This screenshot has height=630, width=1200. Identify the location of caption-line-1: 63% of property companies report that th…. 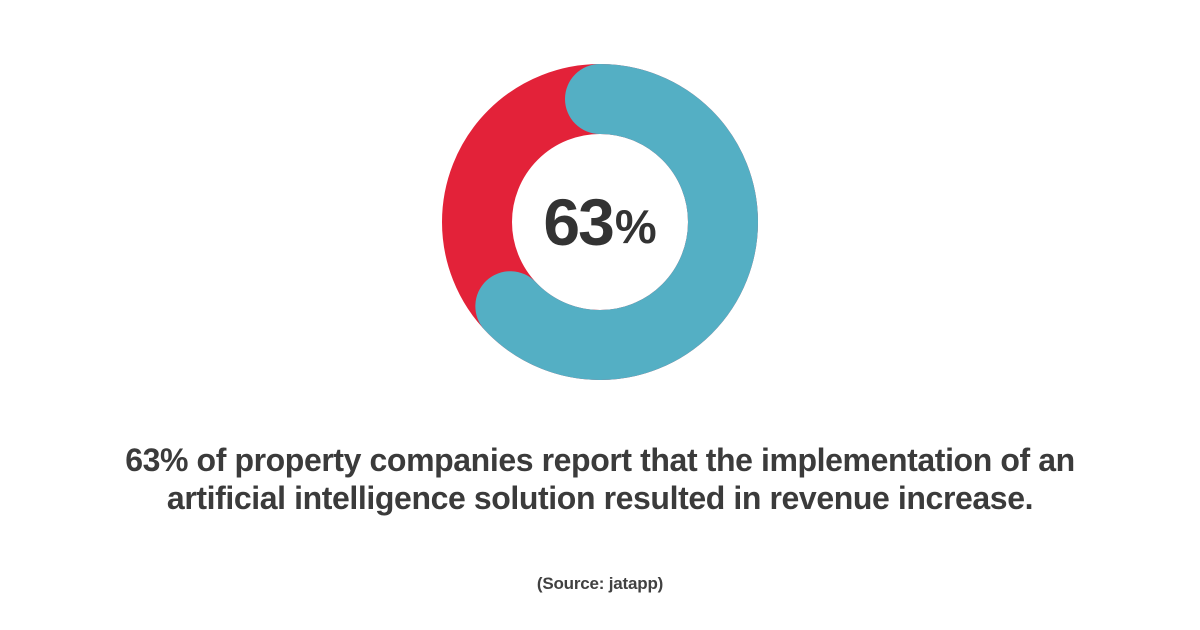
(600, 460).